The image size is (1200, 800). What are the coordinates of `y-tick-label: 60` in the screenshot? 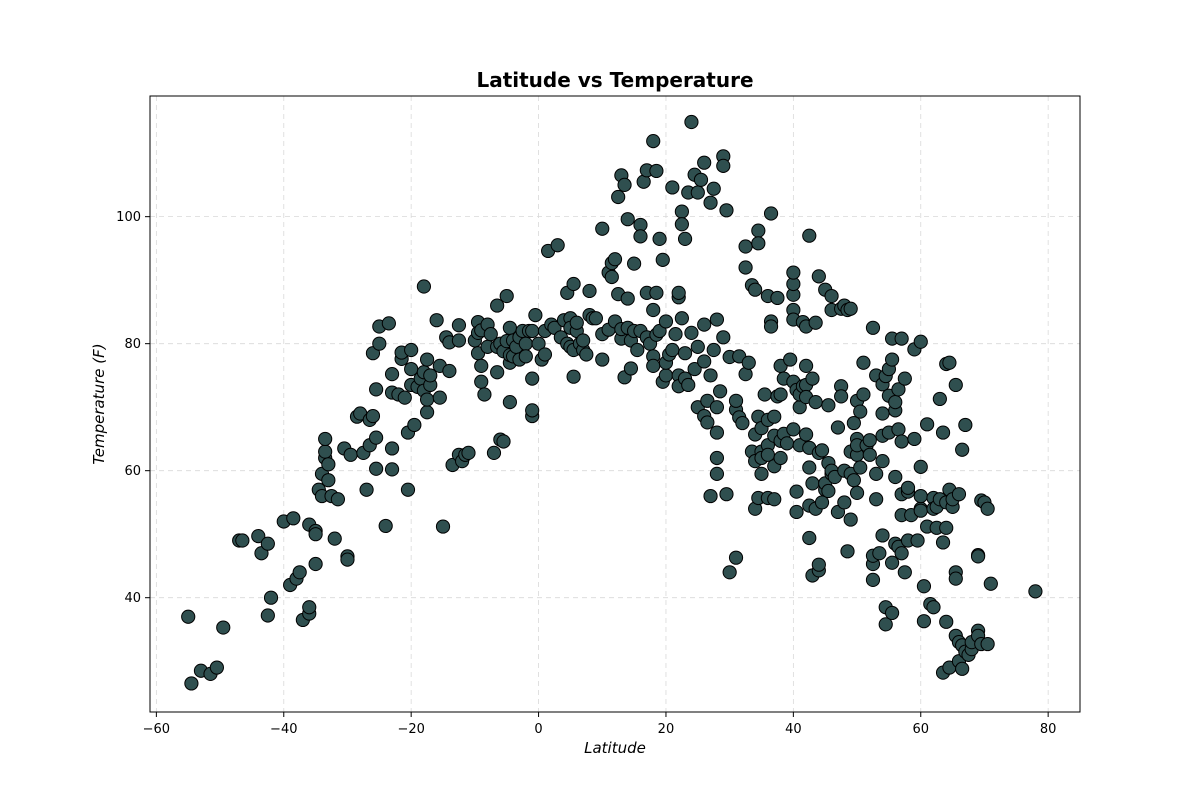 It's located at (132, 471).